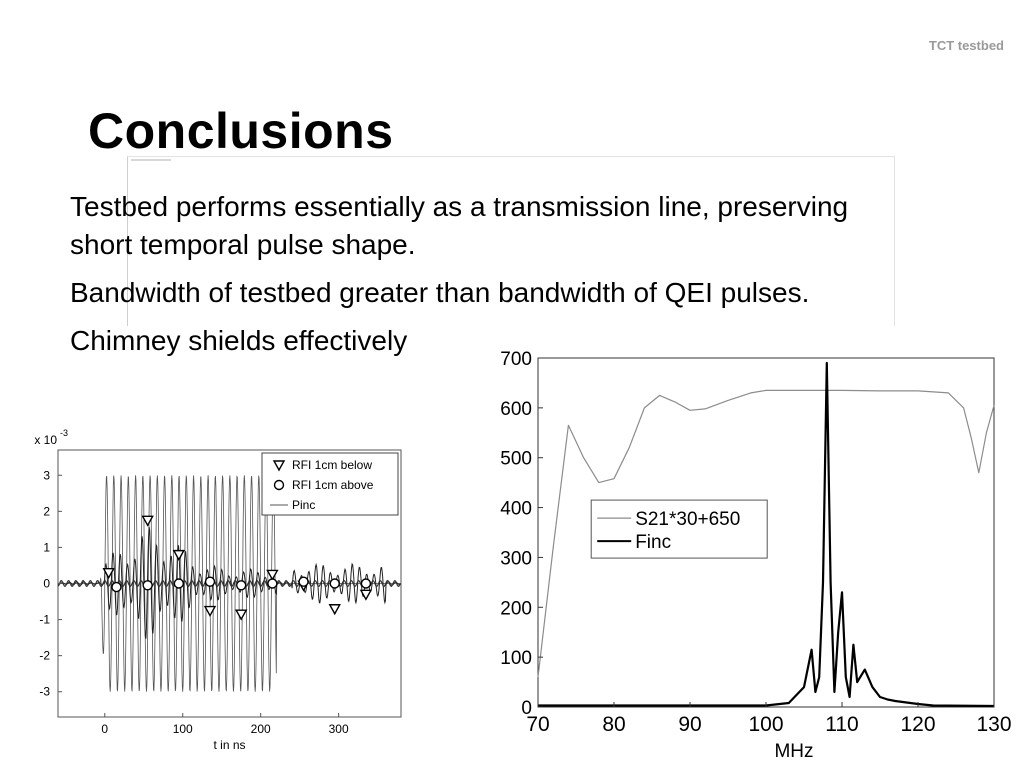 This screenshot has width=1024, height=768. What do you see at coordinates (613, 724) in the screenshot?
I see `x-tick-label: 80` at bounding box center [613, 724].